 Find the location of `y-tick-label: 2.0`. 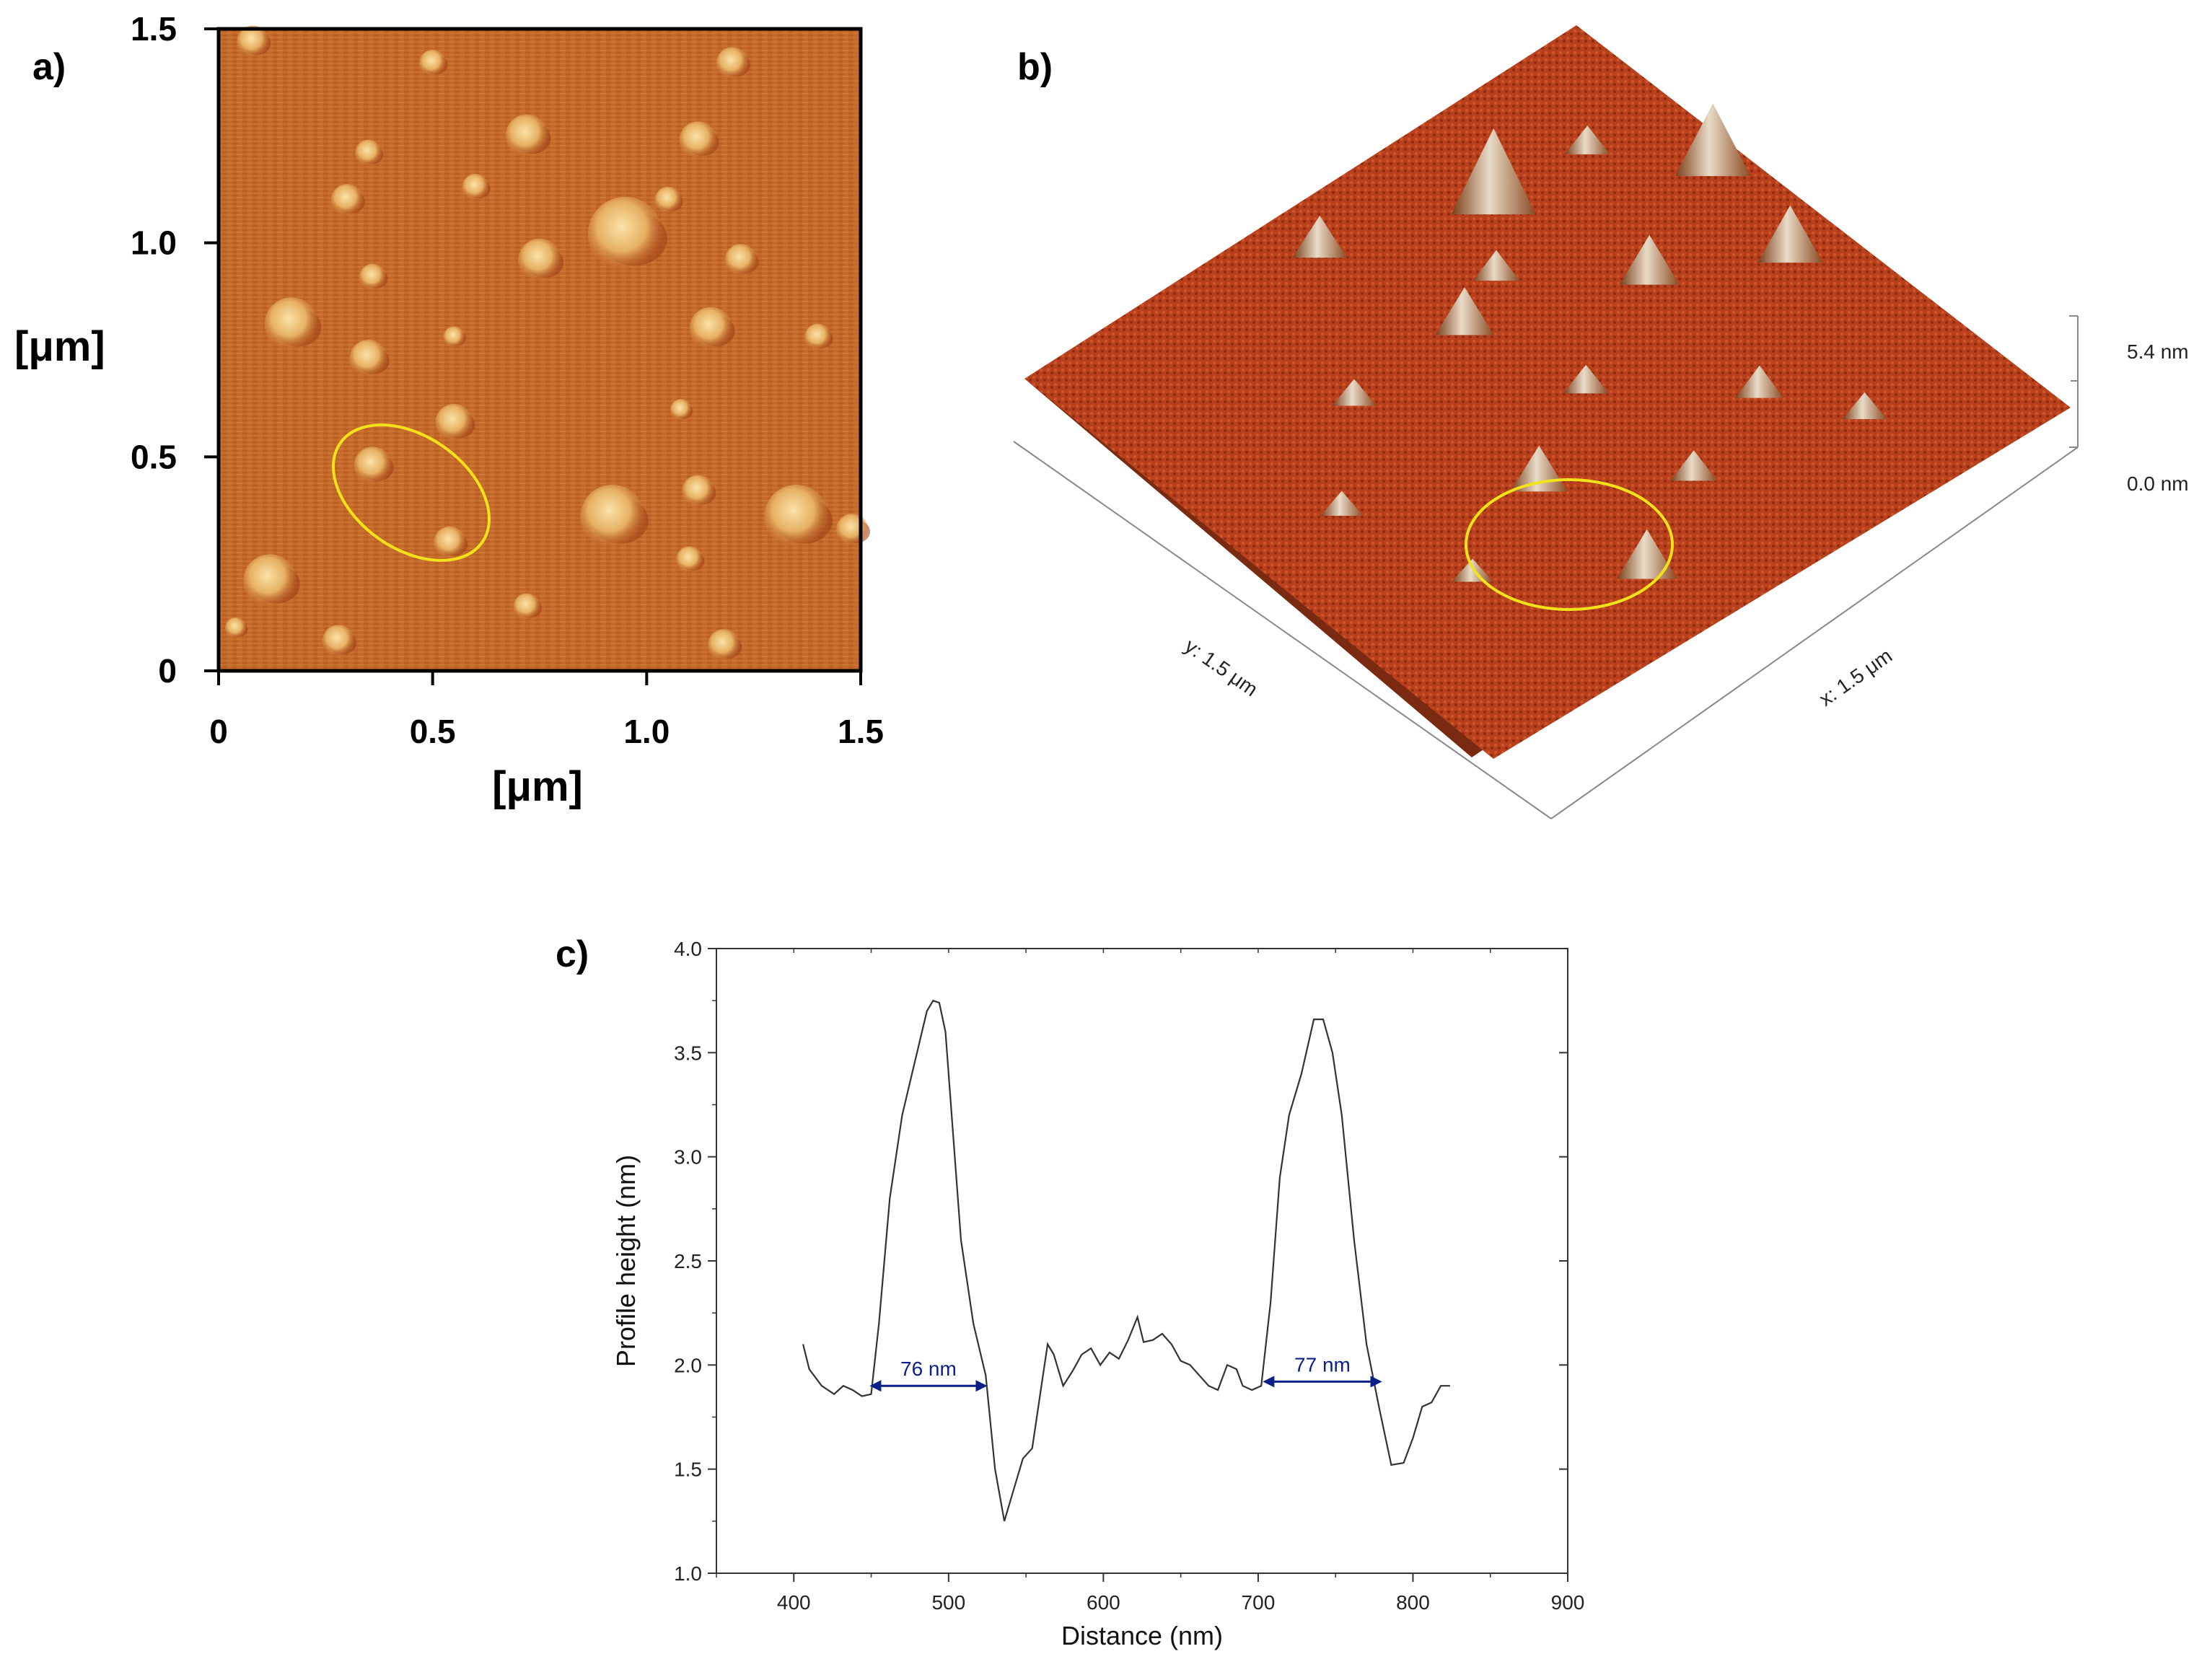

y-tick-label: 2.0 is located at coordinates (688, 1365).